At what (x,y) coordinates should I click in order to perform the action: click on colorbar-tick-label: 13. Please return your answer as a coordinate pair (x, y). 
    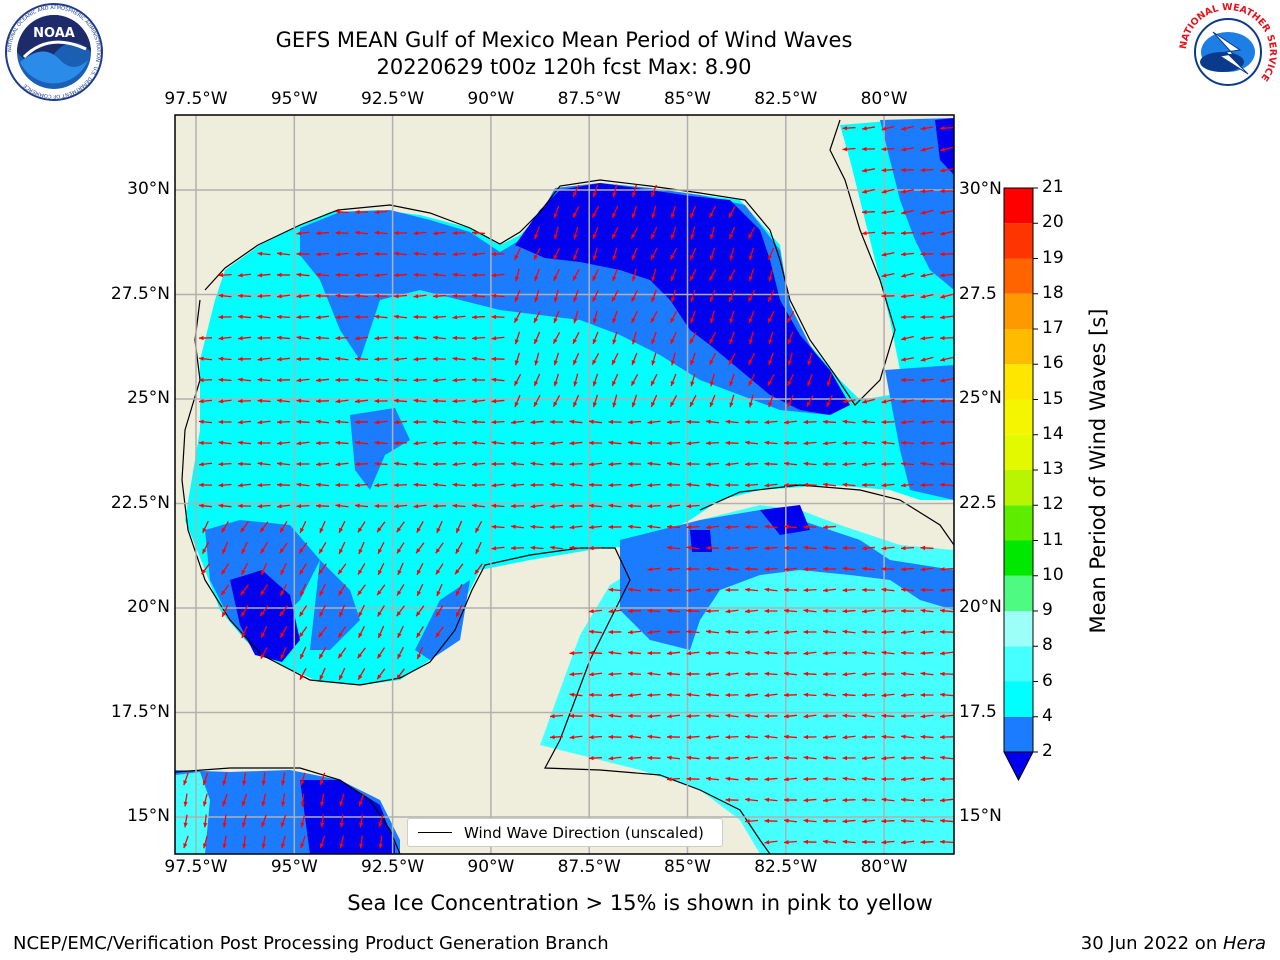
    Looking at the image, I should click on (1053, 469).